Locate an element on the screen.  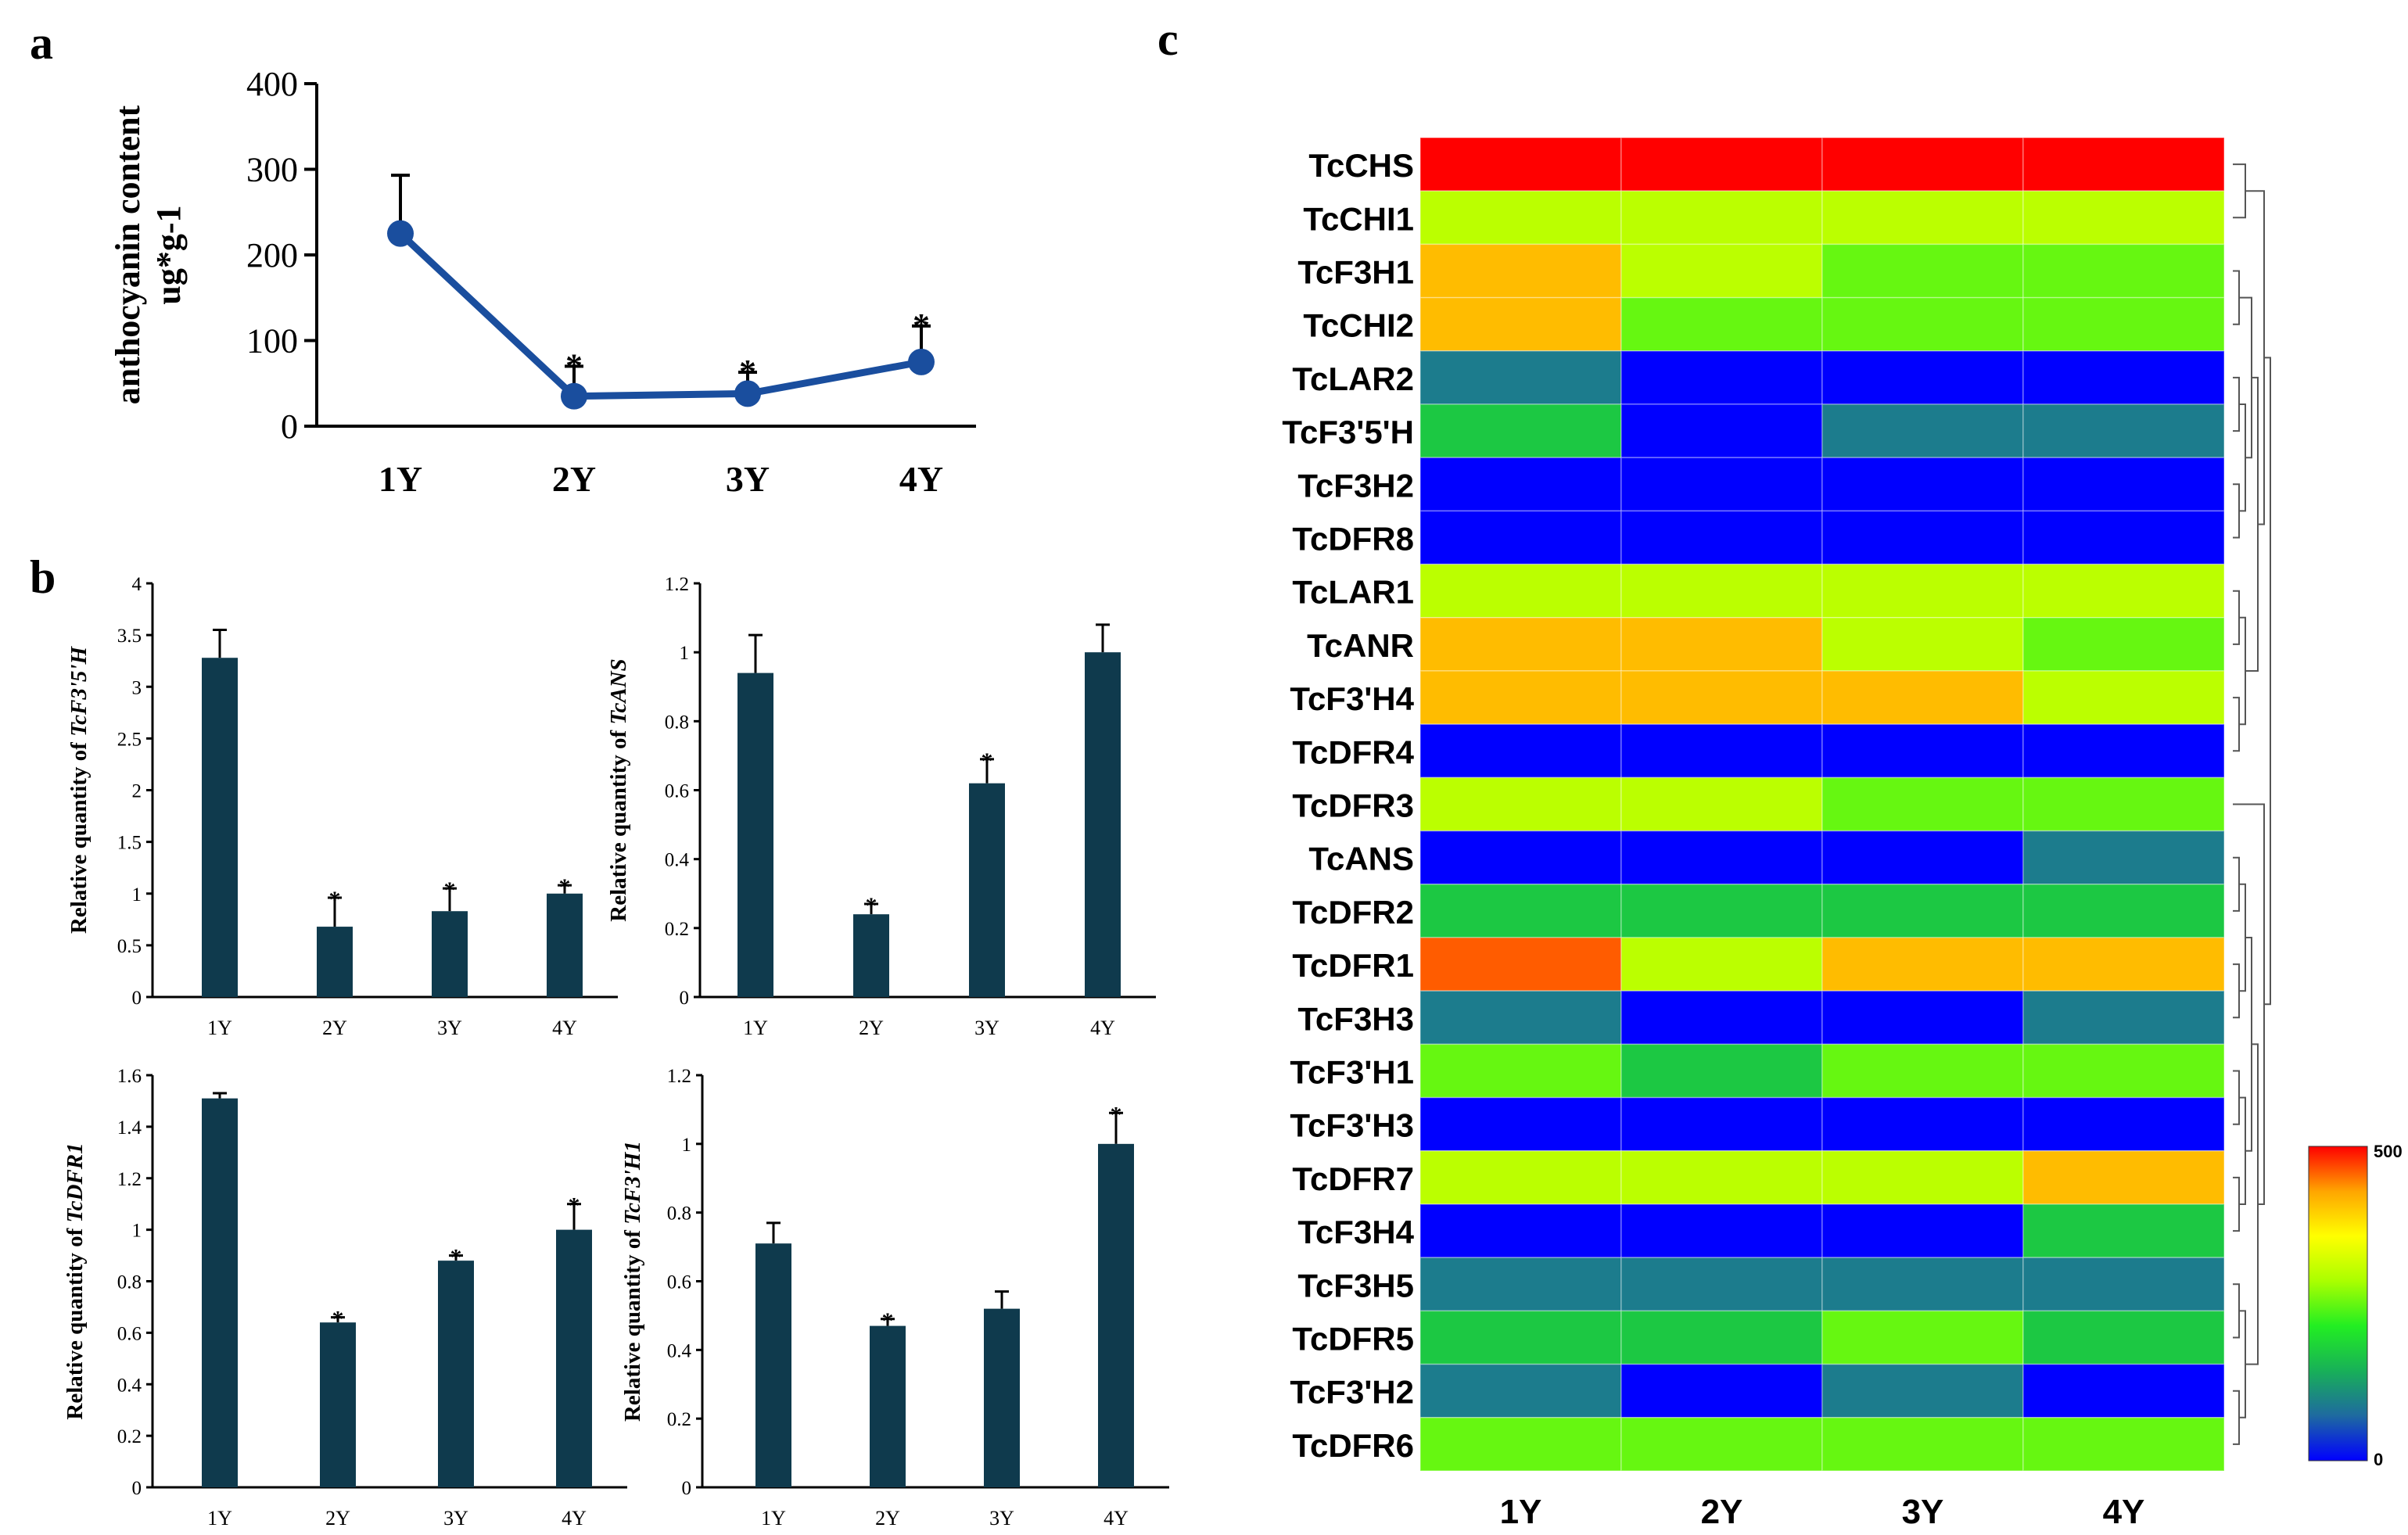
heatmap-row-label: TcF3'H1 is located at coordinates (1352, 1072).